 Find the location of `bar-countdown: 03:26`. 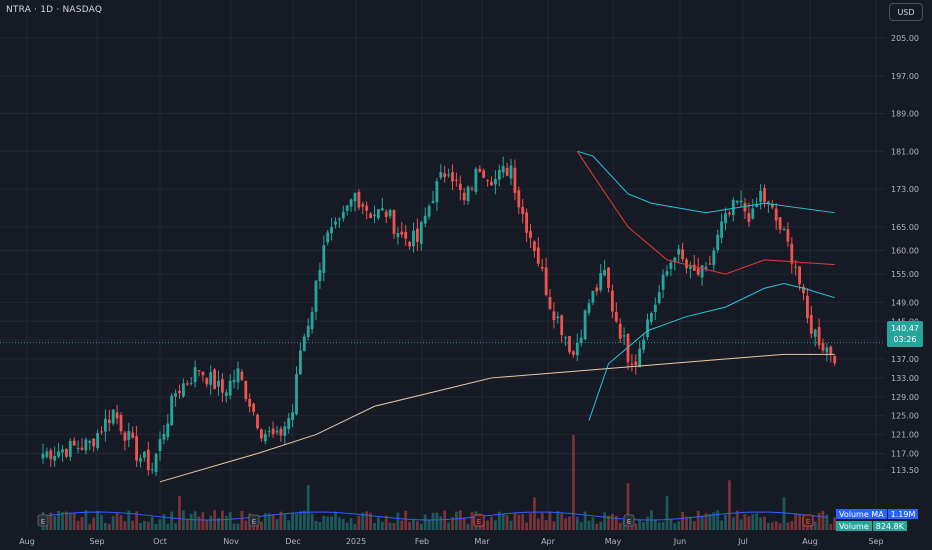

bar-countdown: 03:26 is located at coordinates (905, 339).